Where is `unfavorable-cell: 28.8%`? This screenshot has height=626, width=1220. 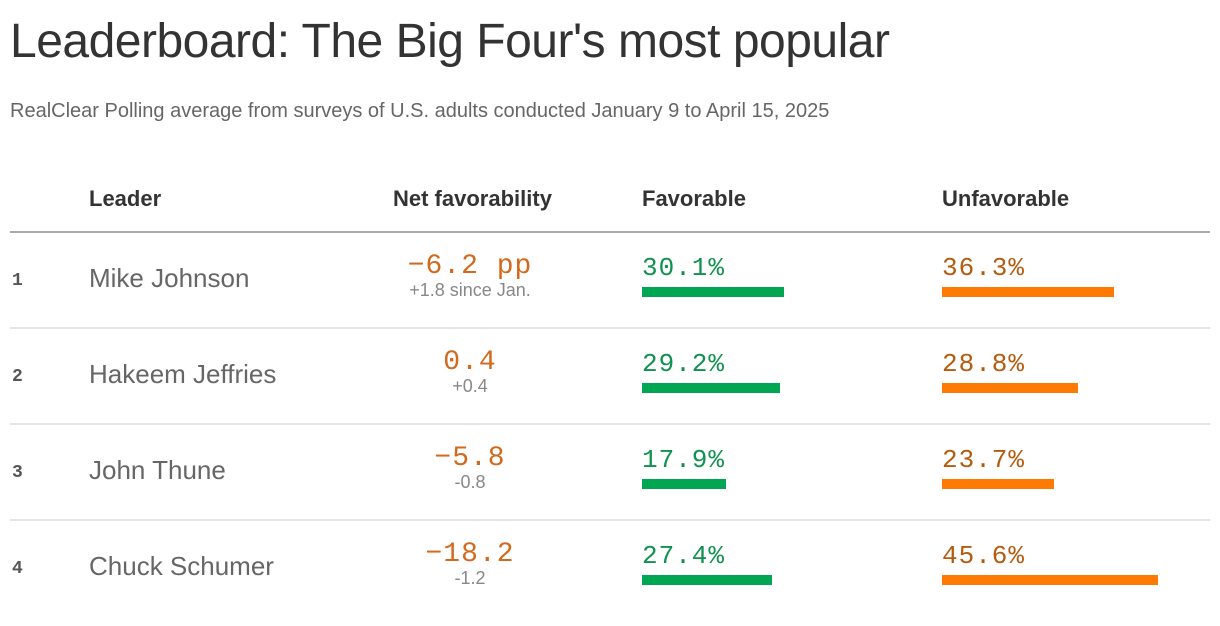
unfavorable-cell: 28.8% is located at coordinates (1010, 371).